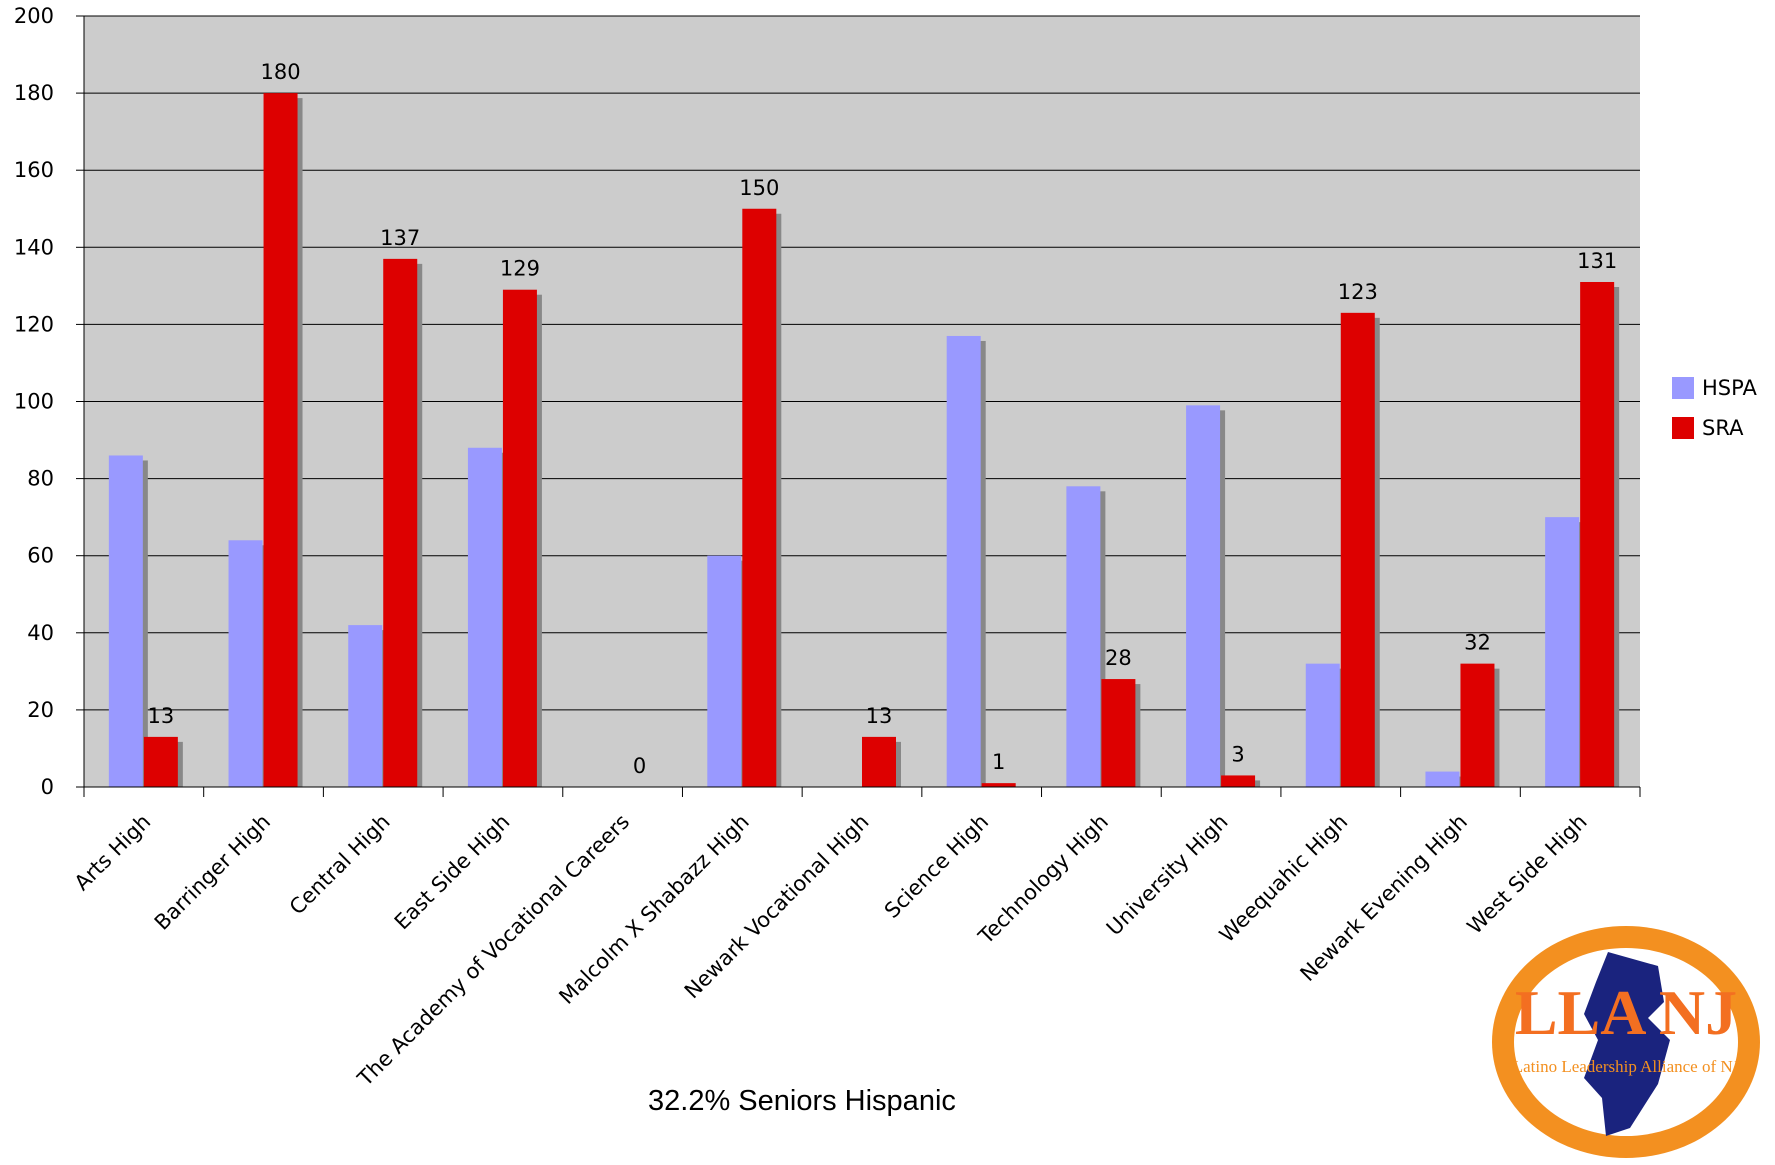  I want to click on data-label: 28, so click(1118, 658).